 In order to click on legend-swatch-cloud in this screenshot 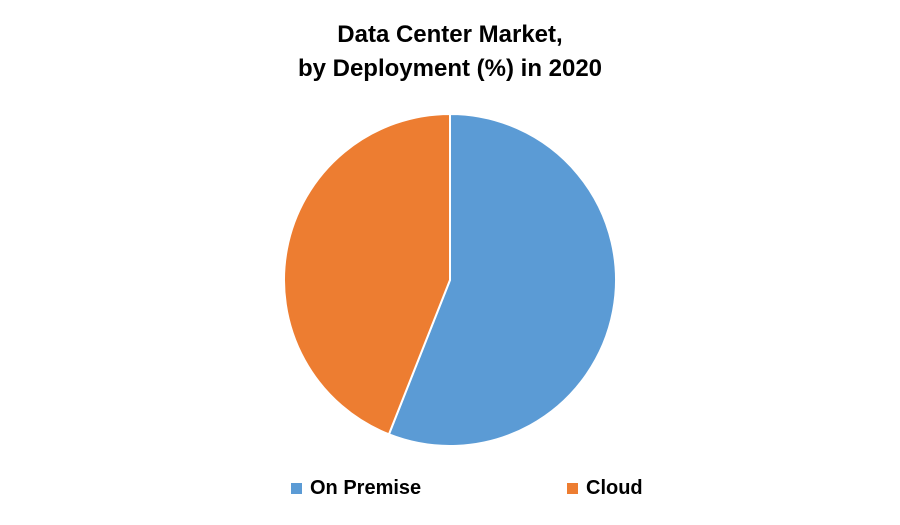, I will do `click(572, 488)`.